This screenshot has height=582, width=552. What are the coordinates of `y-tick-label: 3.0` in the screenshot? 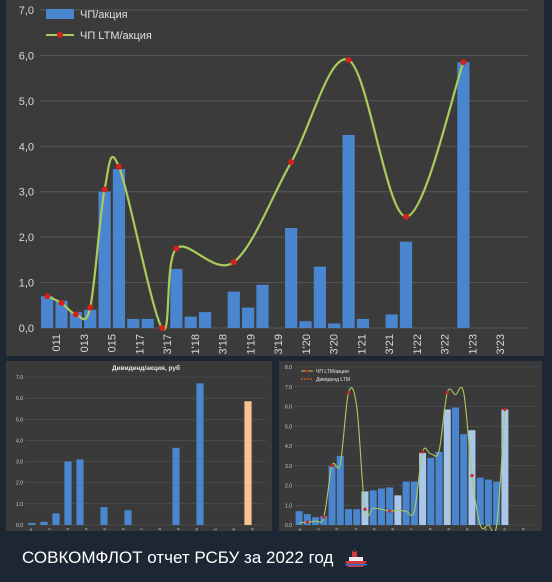 It's located at (288, 467).